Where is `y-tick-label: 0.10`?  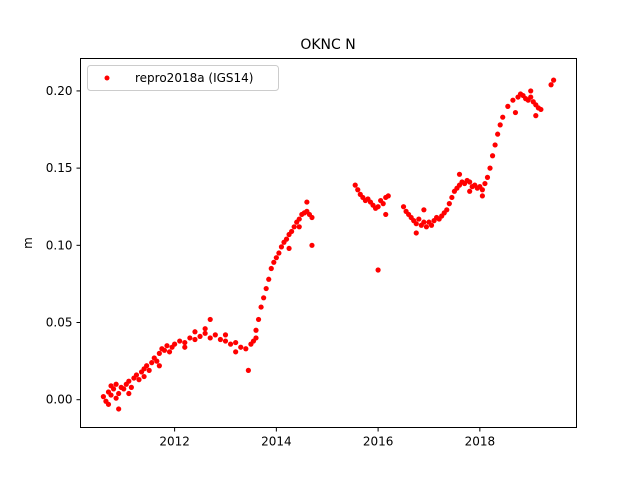
y-tick-label: 0.10 is located at coordinates (59, 245).